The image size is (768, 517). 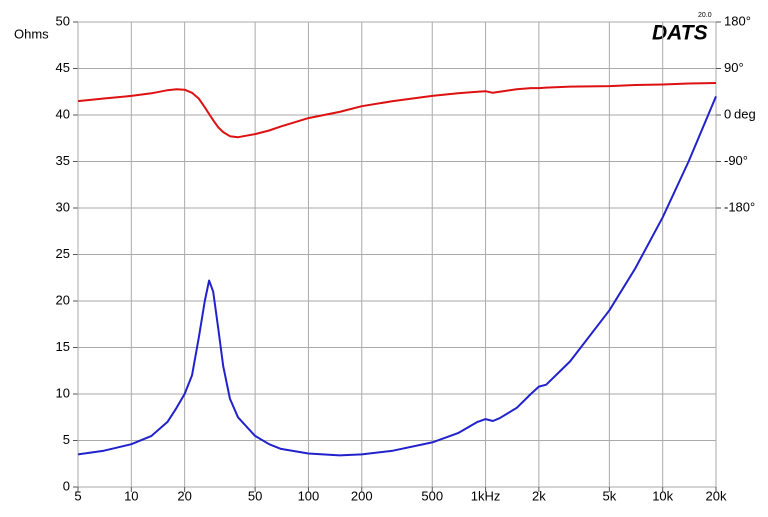 What do you see at coordinates (63, 392) in the screenshot?
I see `y-tick-label: 10` at bounding box center [63, 392].